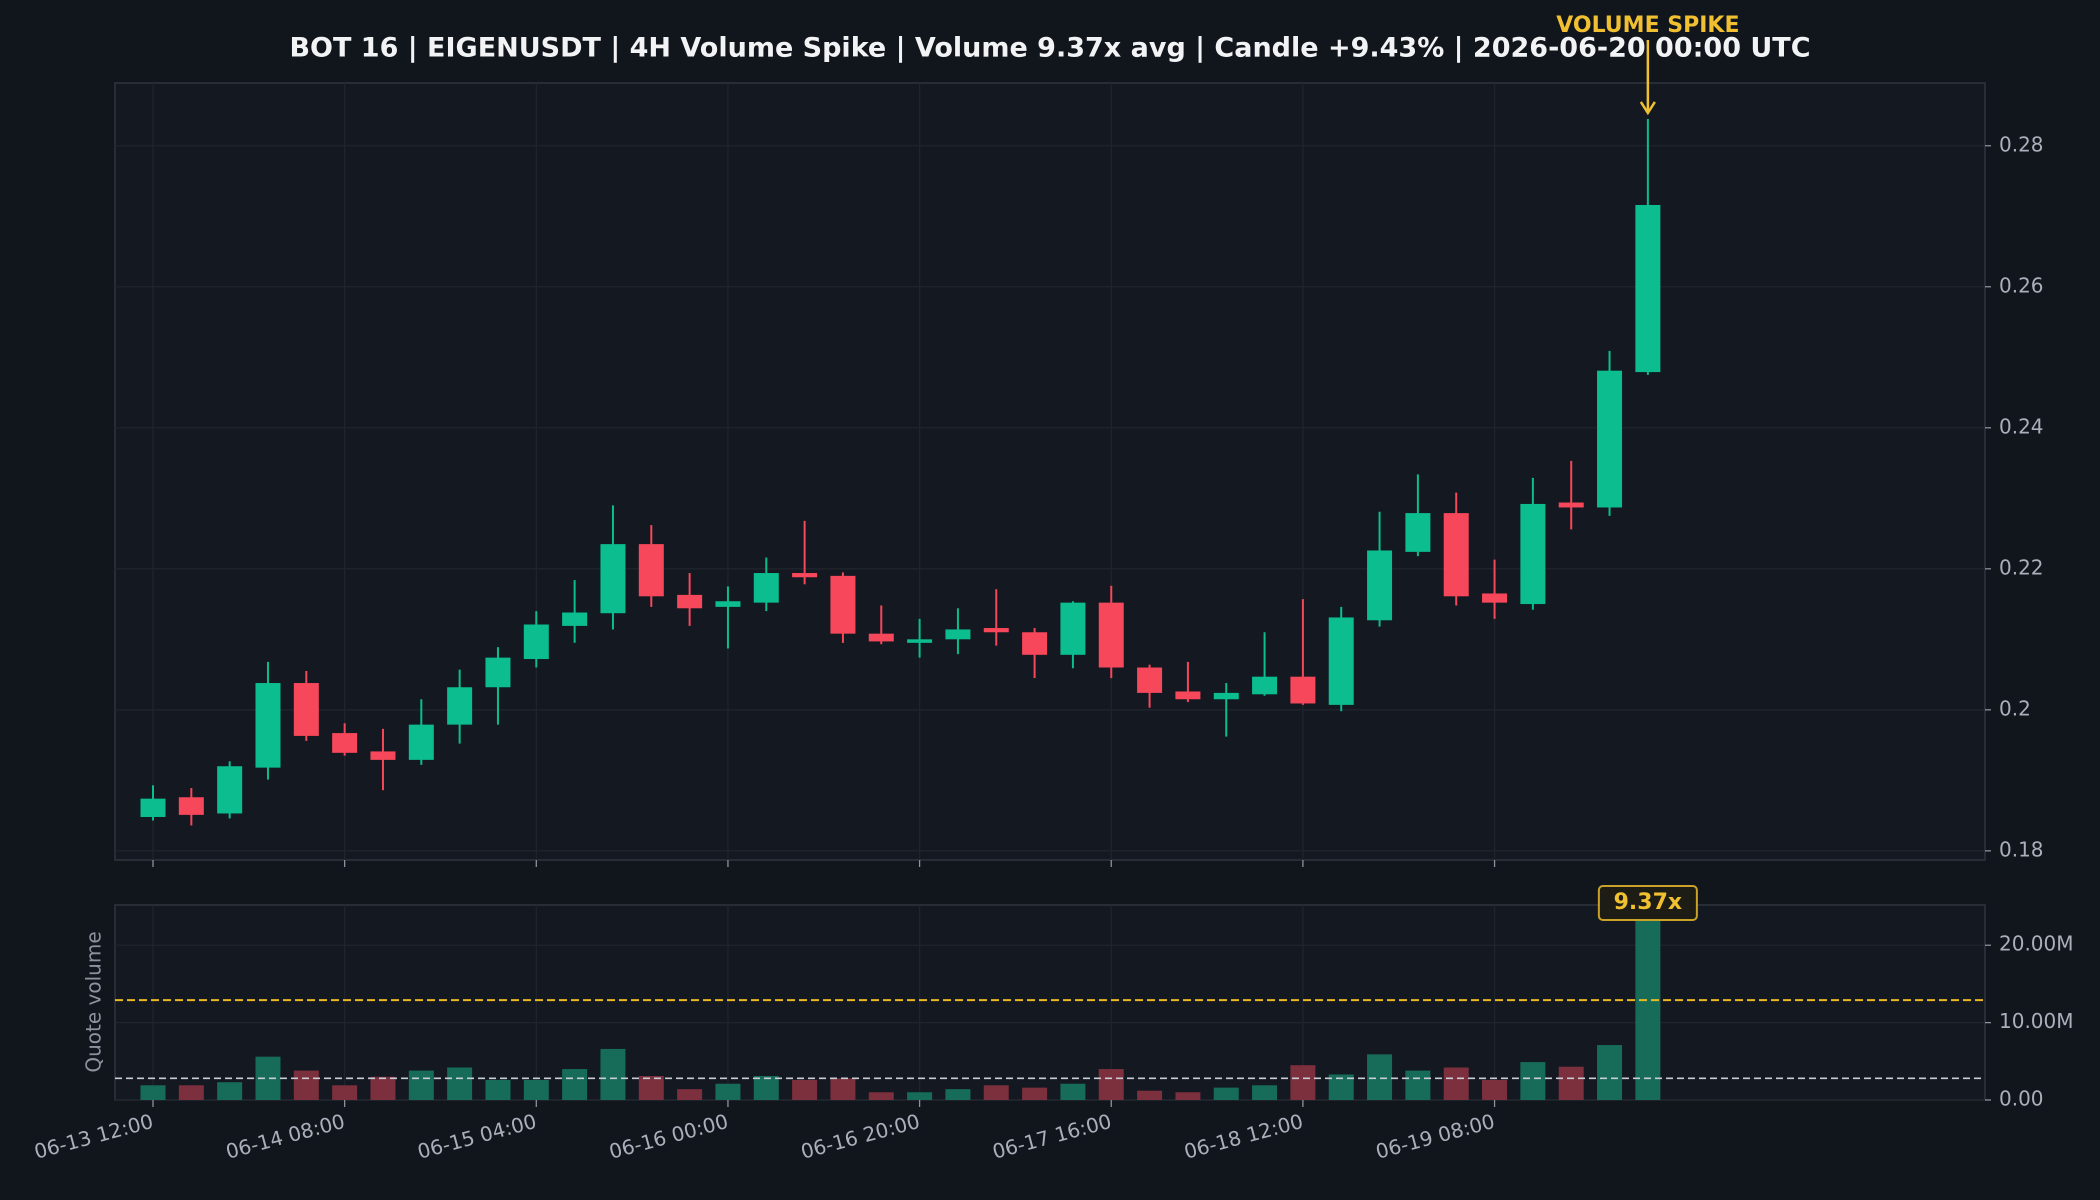 This screenshot has height=1200, width=2100. I want to click on y-tick-label: 0.28, so click(2021, 144).